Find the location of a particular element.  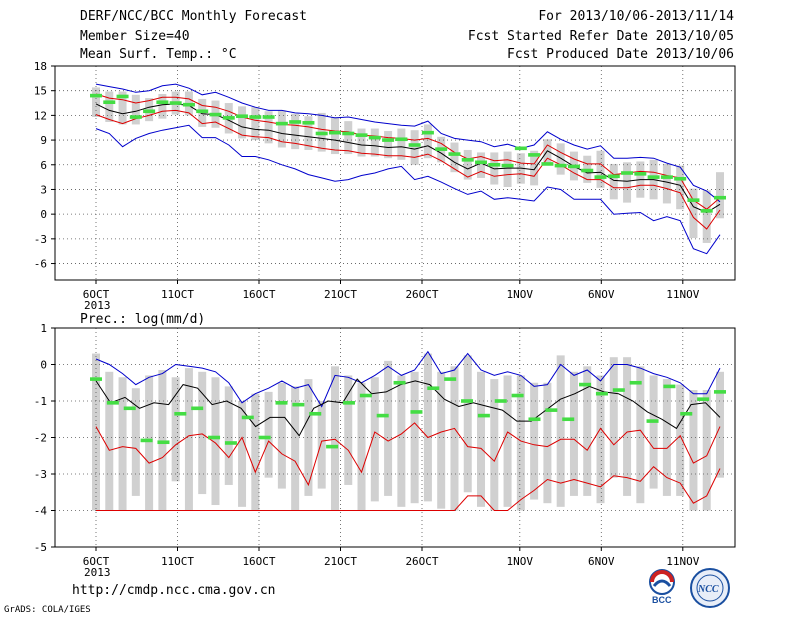

prec-ytick-label: -1 is located at coordinates (40, 401).